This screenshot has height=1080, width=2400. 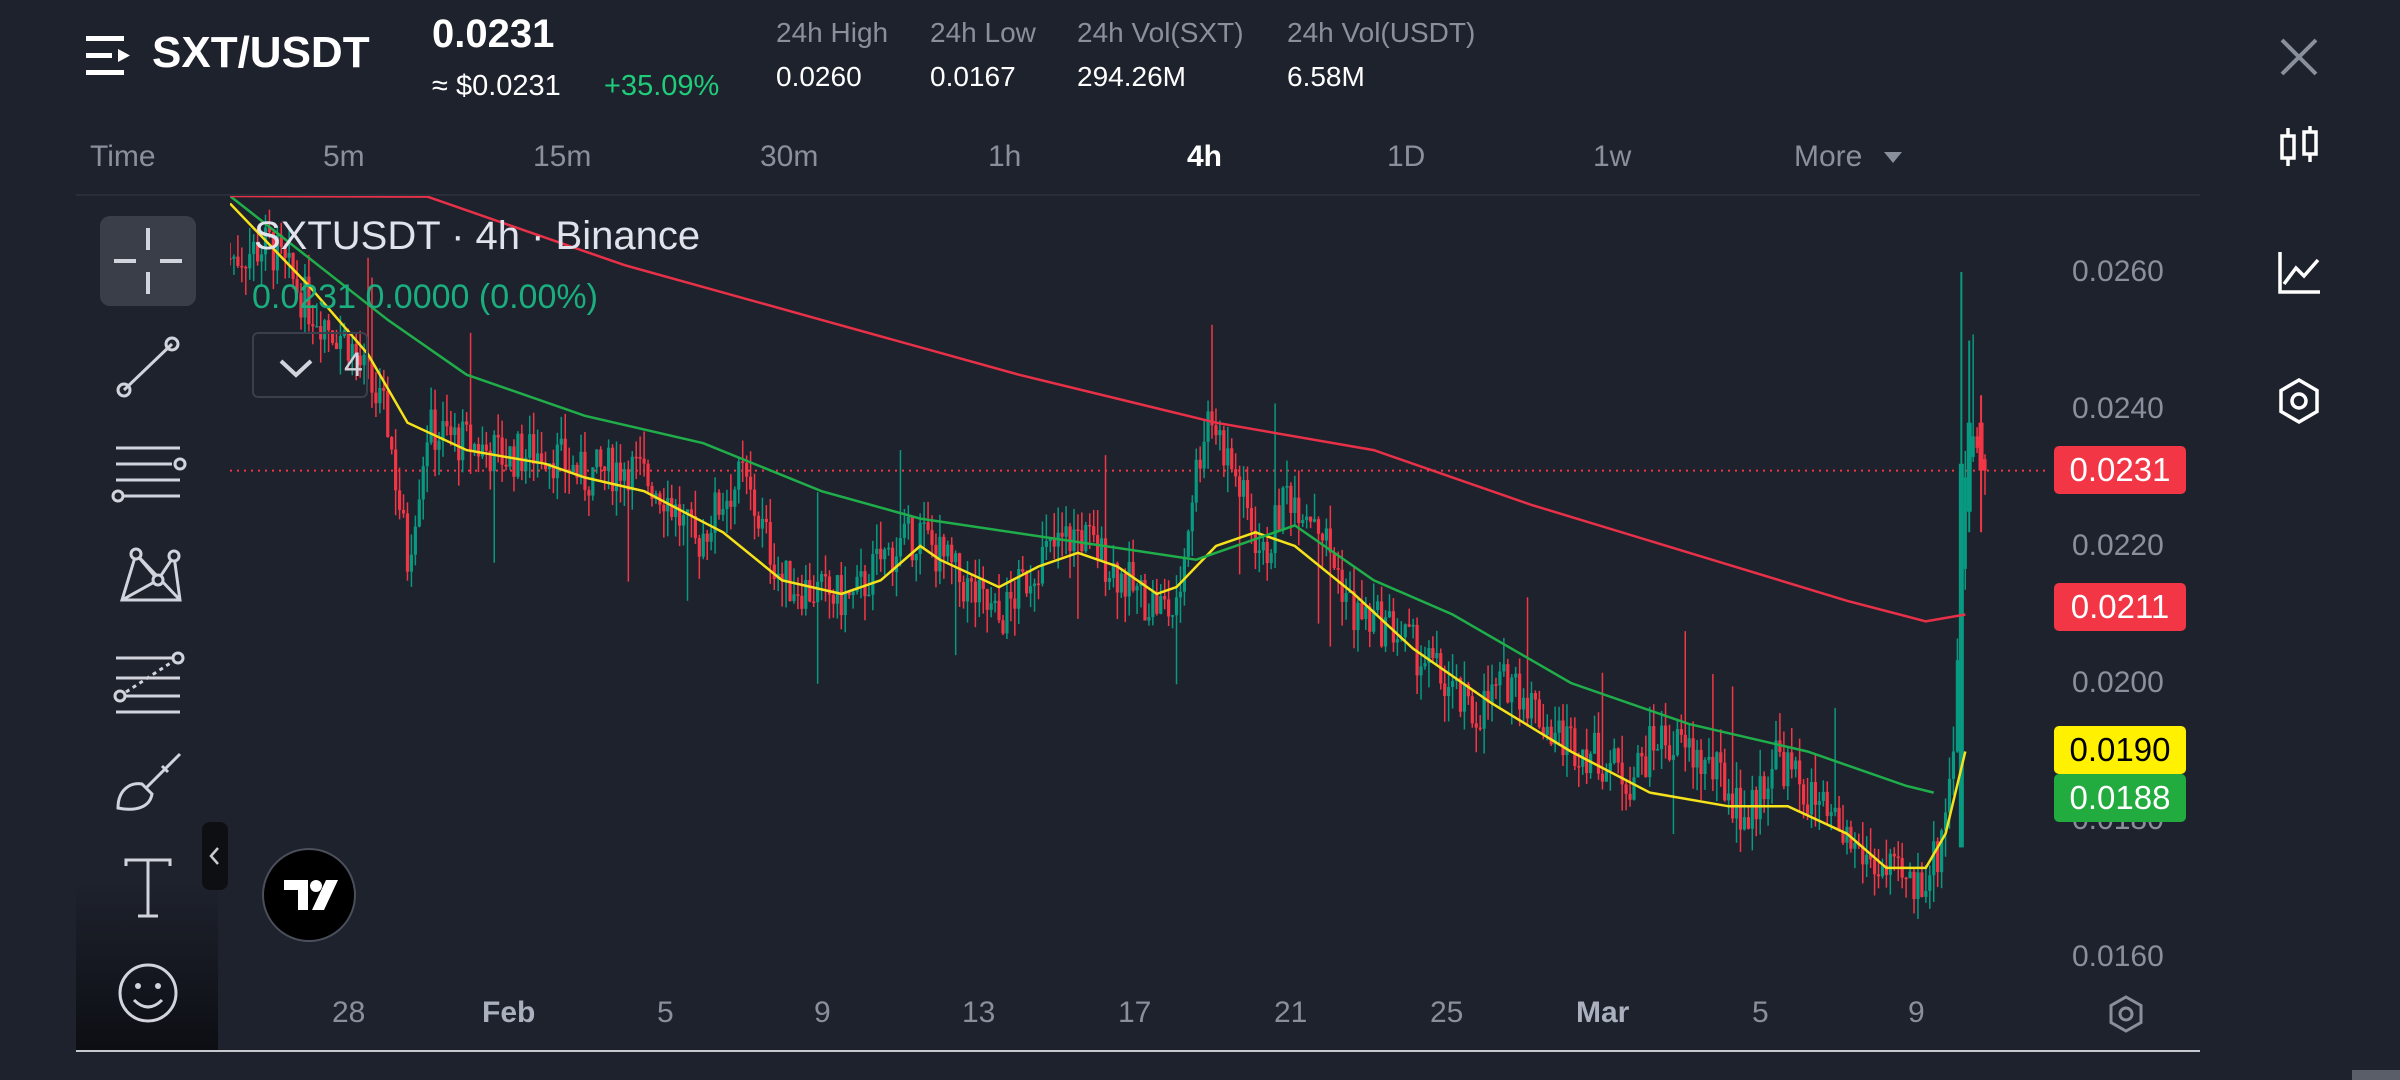 What do you see at coordinates (1205, 156) in the screenshot?
I see `tab-4h: 4h` at bounding box center [1205, 156].